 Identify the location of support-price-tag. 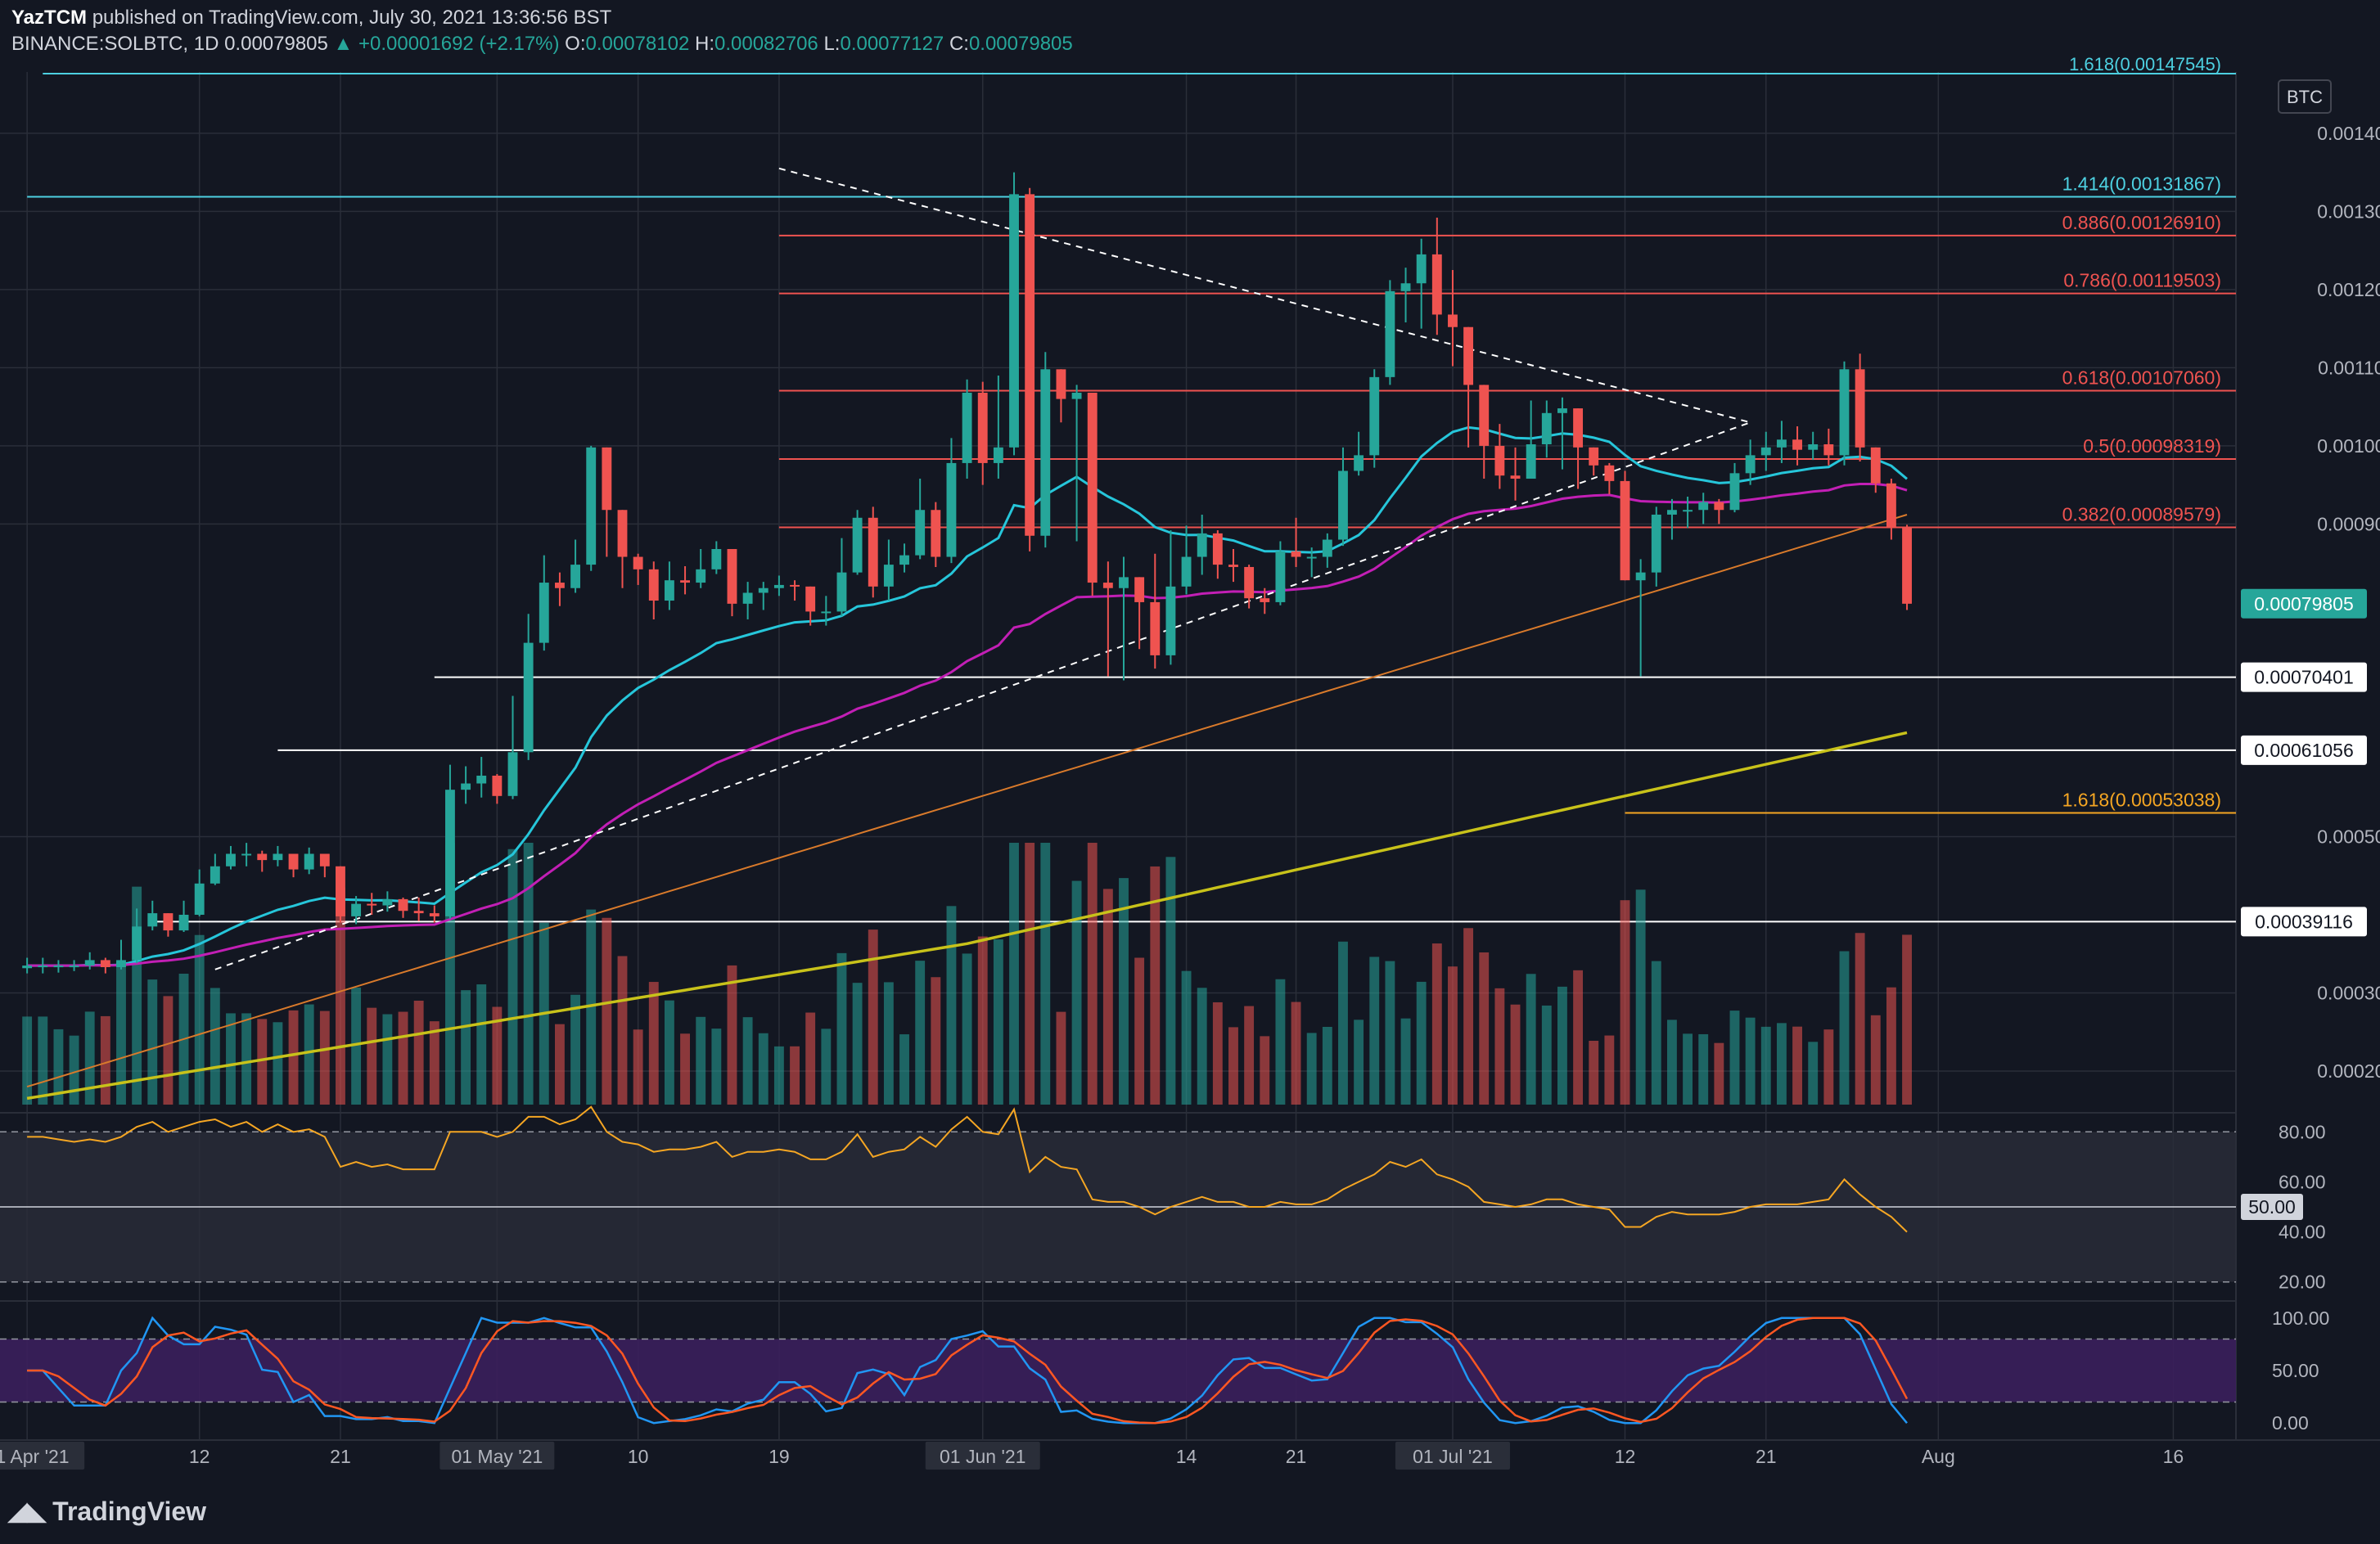
(2304, 922).